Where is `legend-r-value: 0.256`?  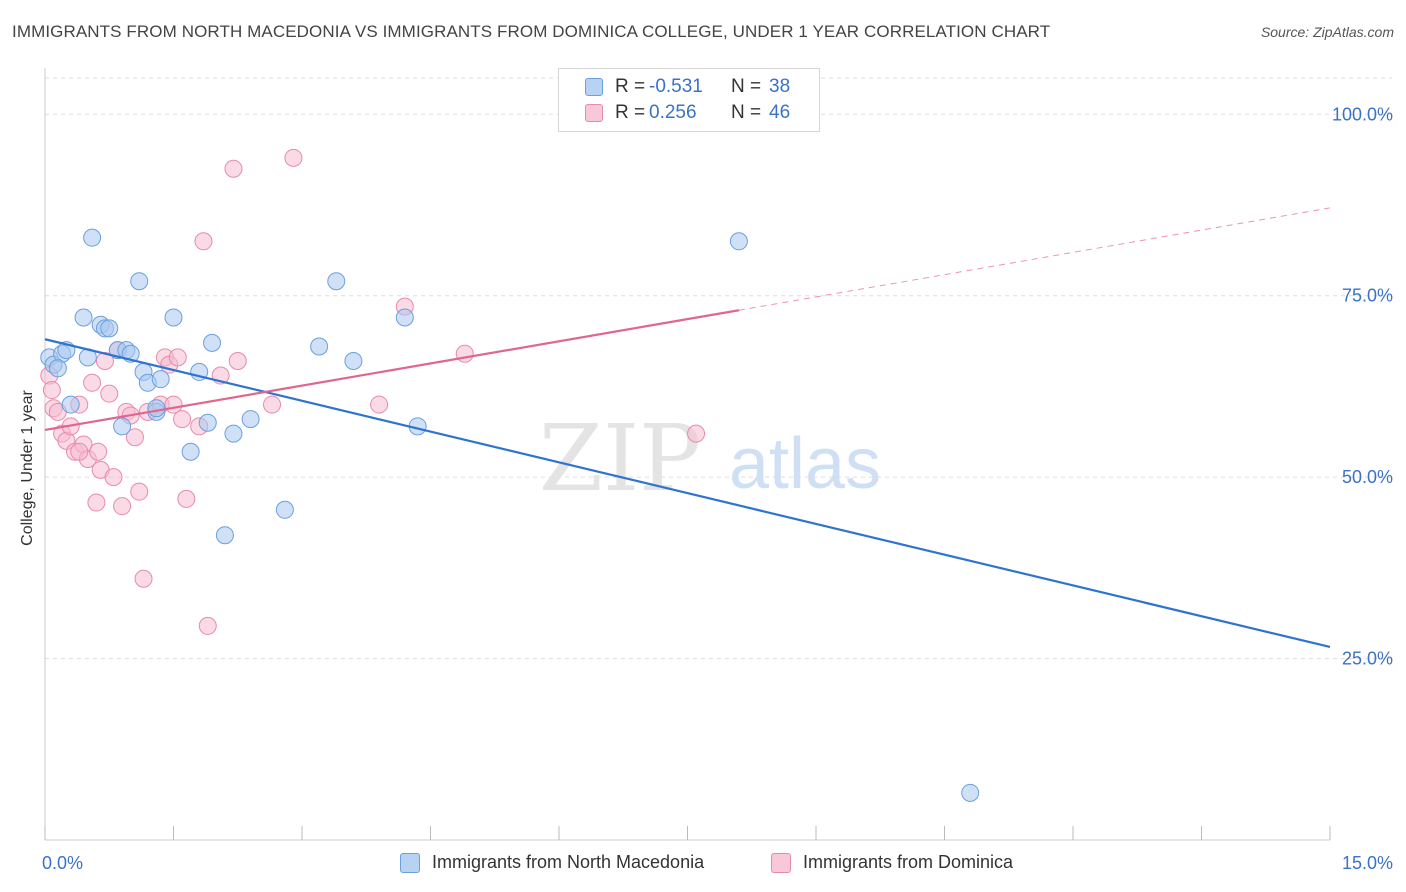 legend-r-value: 0.256 is located at coordinates (673, 112).